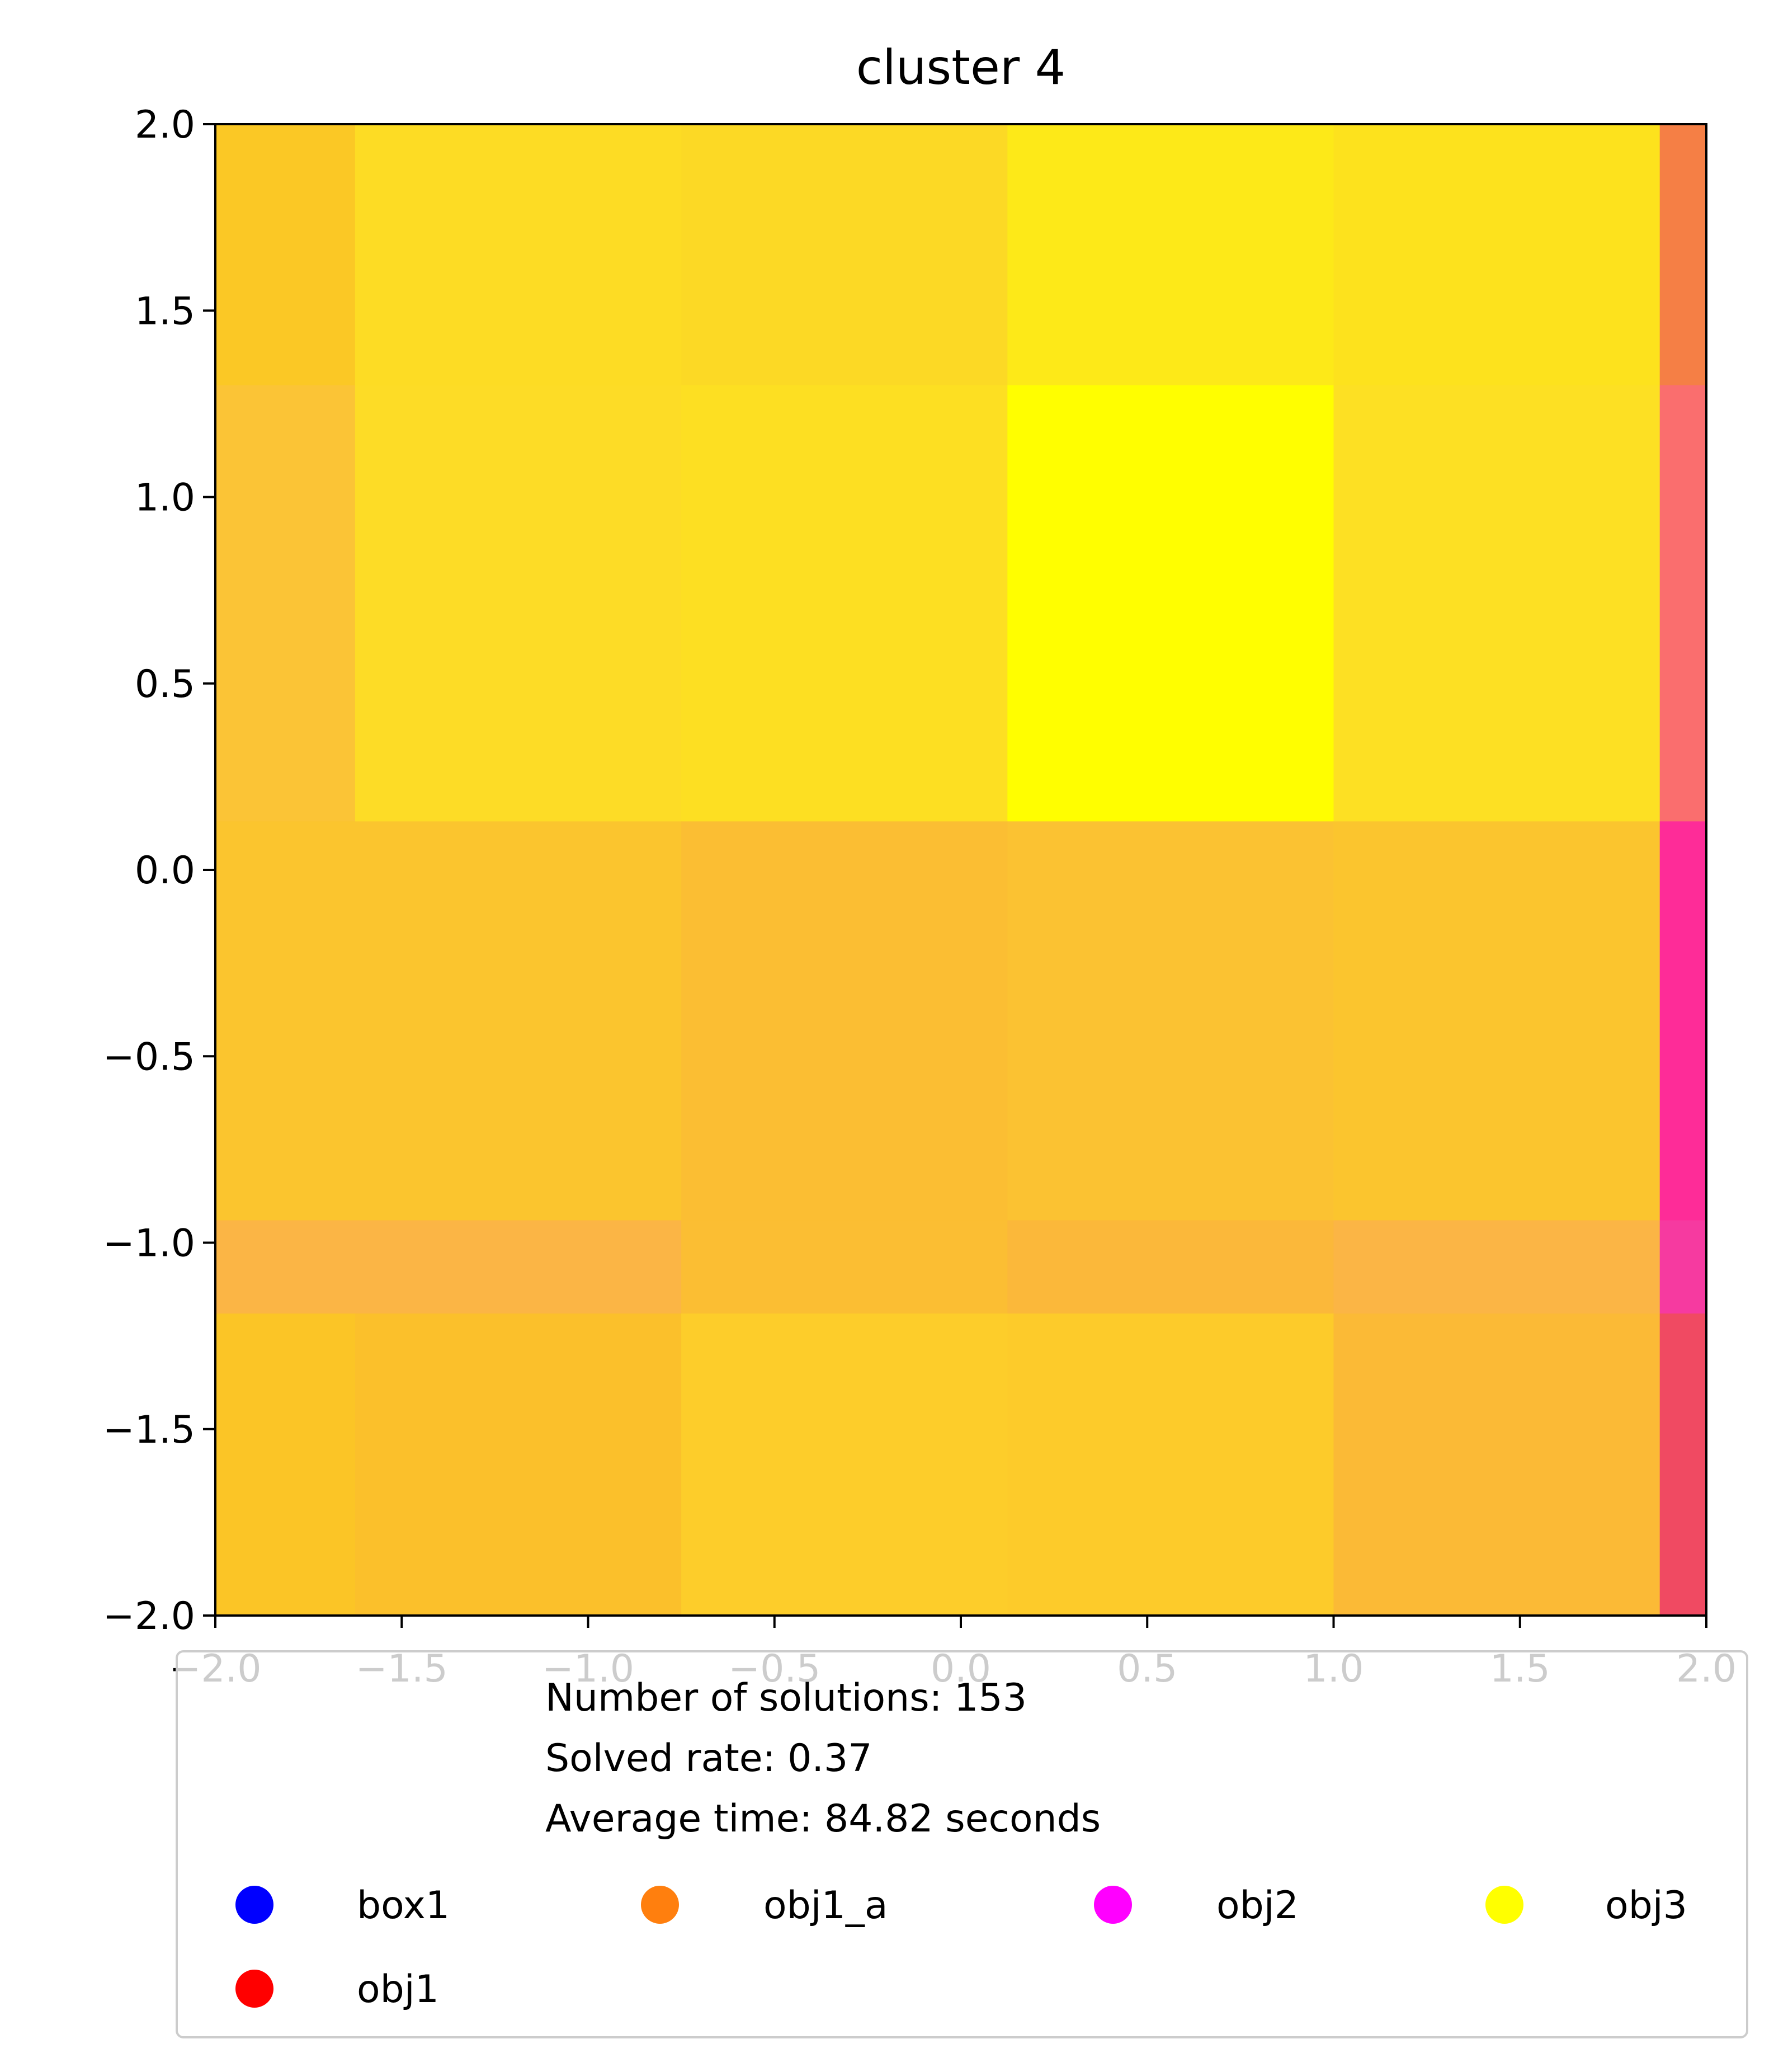 Image resolution: width=1788 pixels, height=2072 pixels. Describe the element at coordinates (165, 125) in the screenshot. I see `y-tick-label: 2.0` at that location.